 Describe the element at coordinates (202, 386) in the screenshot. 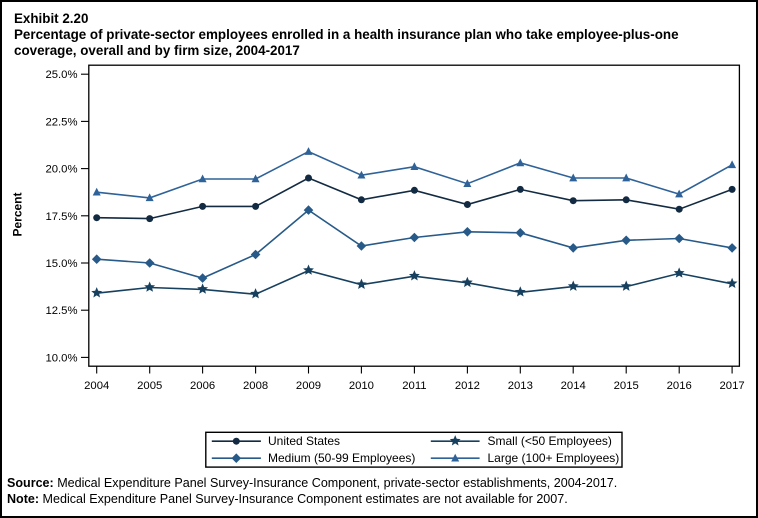

I see `svg-text: 2006` at that location.